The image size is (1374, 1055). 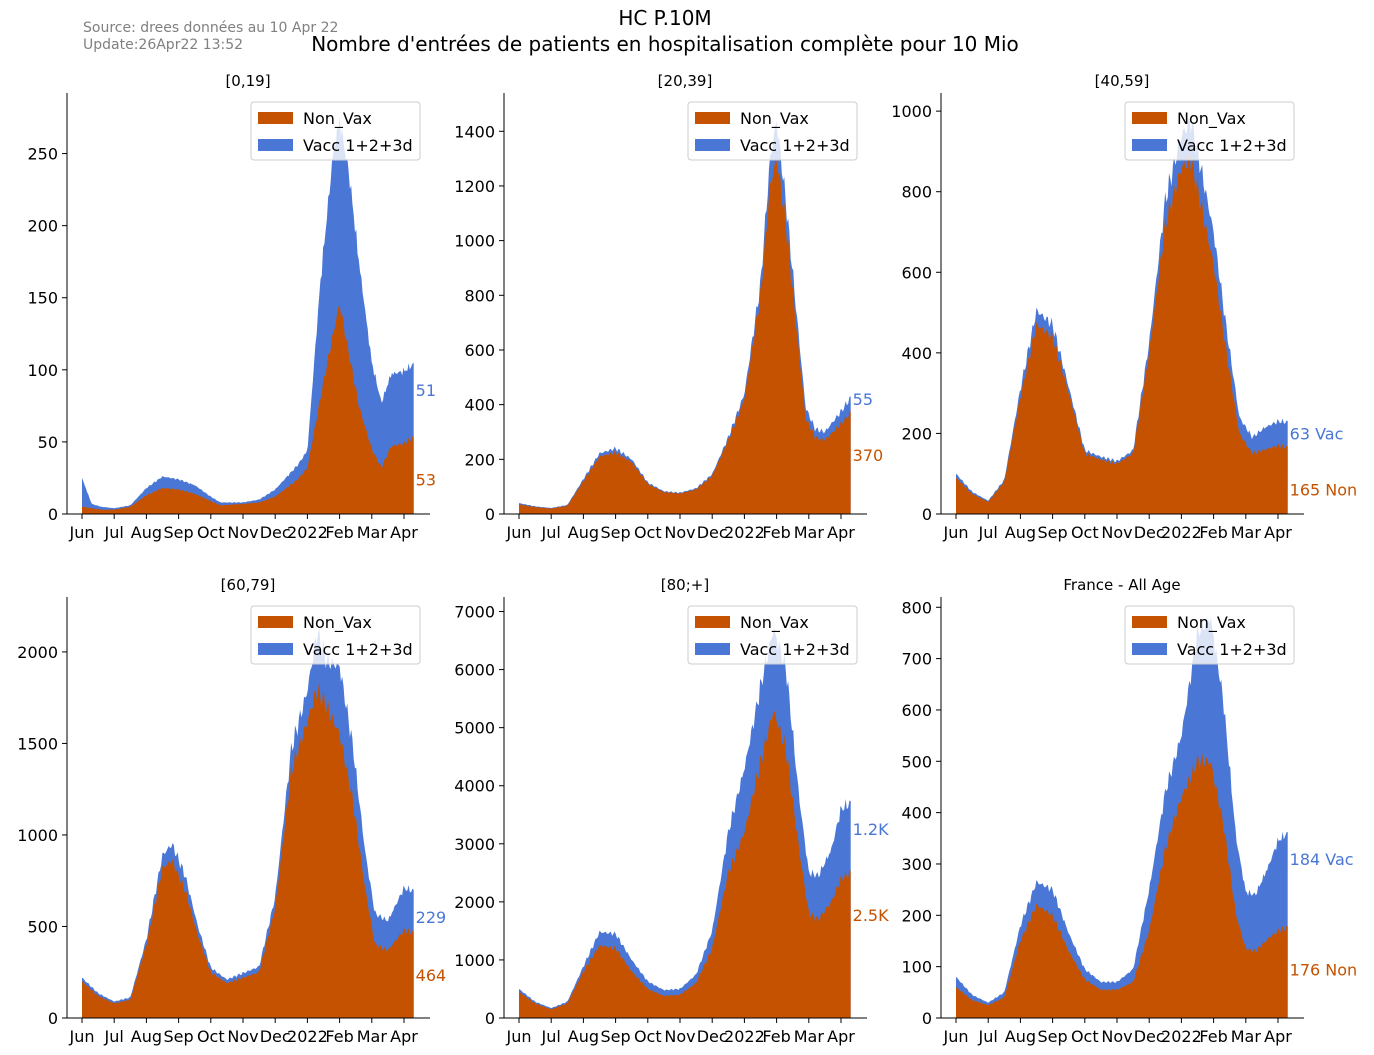 I want to click on y-tick-label: 250, so click(x=42, y=154).